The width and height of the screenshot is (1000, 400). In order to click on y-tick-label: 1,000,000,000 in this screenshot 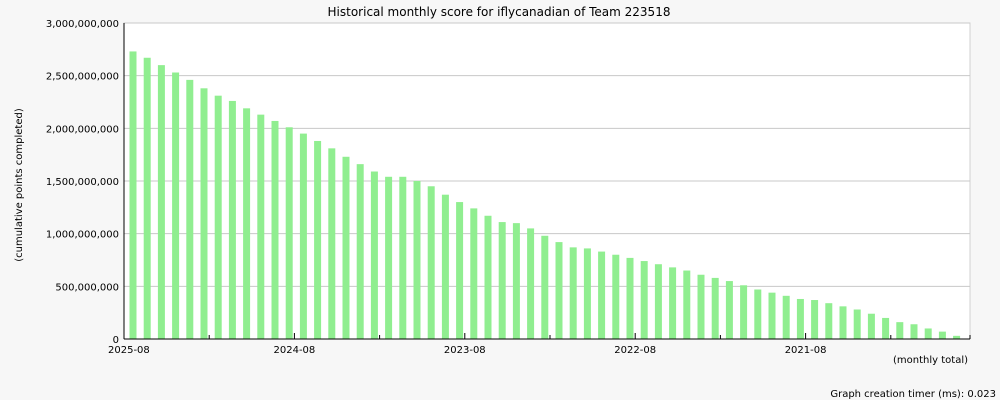, I will do `click(82, 235)`.